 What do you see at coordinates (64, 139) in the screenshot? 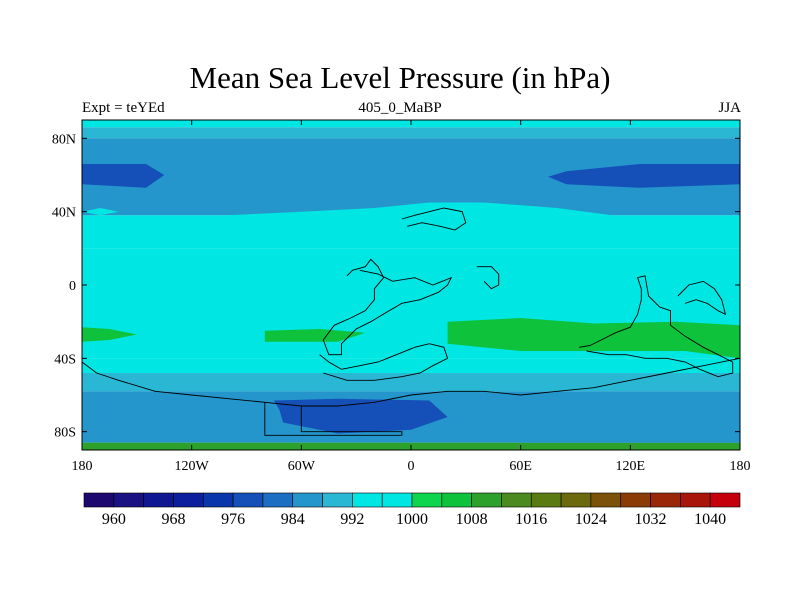
I see `y-tick-label: 80N` at bounding box center [64, 139].